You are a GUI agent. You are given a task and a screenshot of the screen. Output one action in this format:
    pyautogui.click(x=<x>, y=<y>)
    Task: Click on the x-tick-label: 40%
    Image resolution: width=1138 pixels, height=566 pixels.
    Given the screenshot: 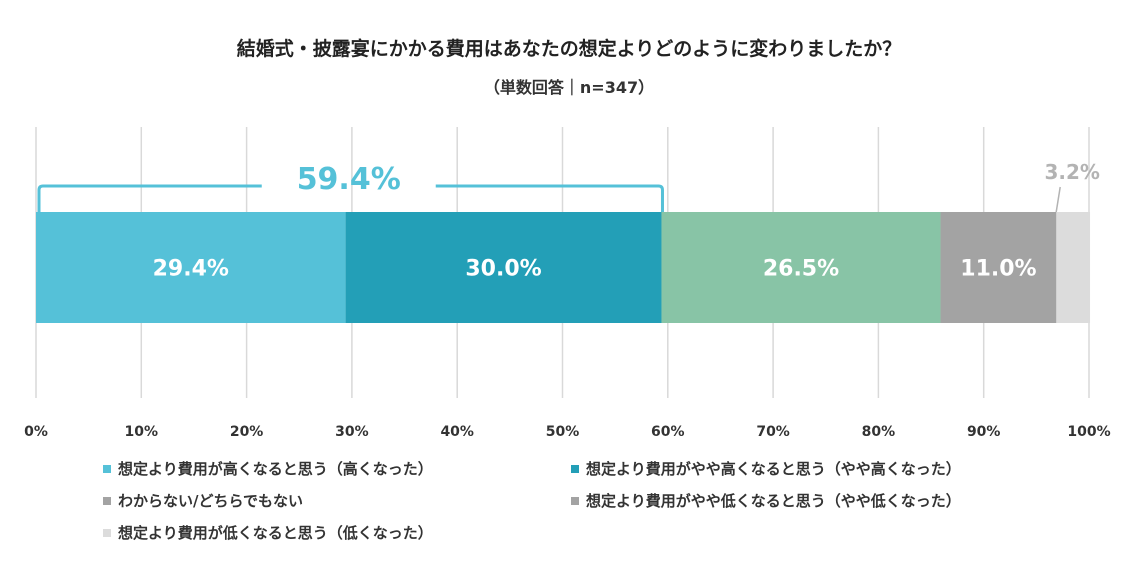 What is the action you would take?
    pyautogui.click(x=457, y=432)
    